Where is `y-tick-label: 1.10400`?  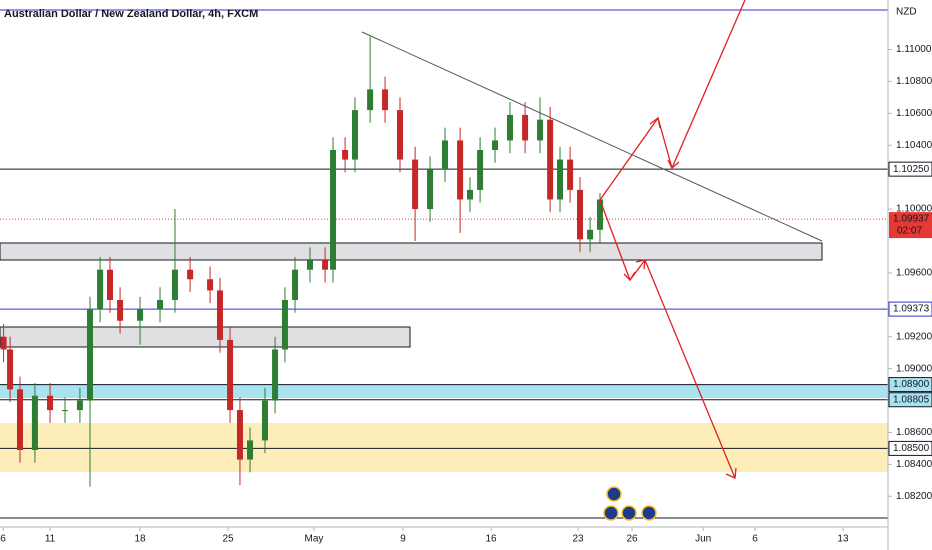
y-tick-label: 1.10400 is located at coordinates (914, 145).